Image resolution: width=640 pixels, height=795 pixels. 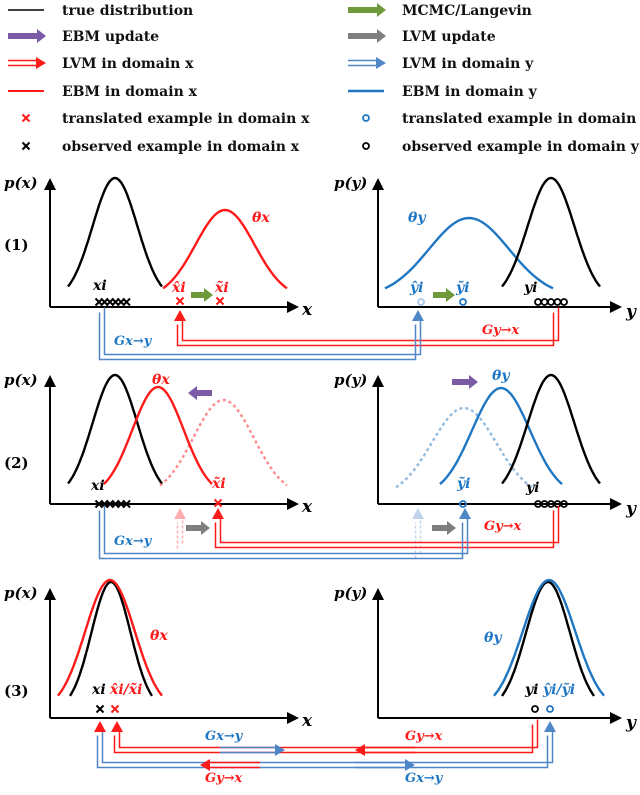 I want to click on x-hat-tilde-label: x̂i/x̃i, so click(x=125, y=689).